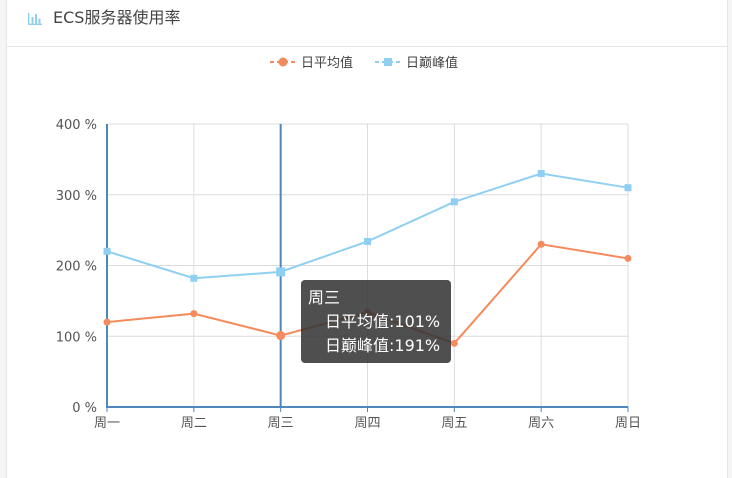  What do you see at coordinates (76, 196) in the screenshot?
I see `y-tick-label: 300 %` at bounding box center [76, 196].